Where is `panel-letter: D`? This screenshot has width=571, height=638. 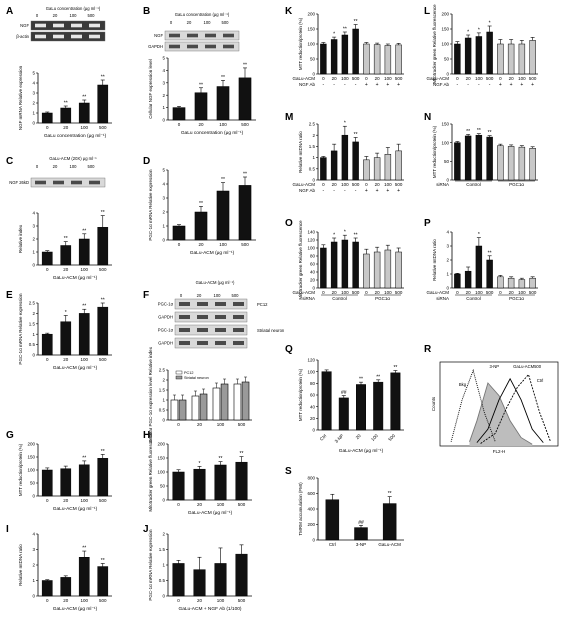
panel-letter: D is located at coordinates (146, 161).